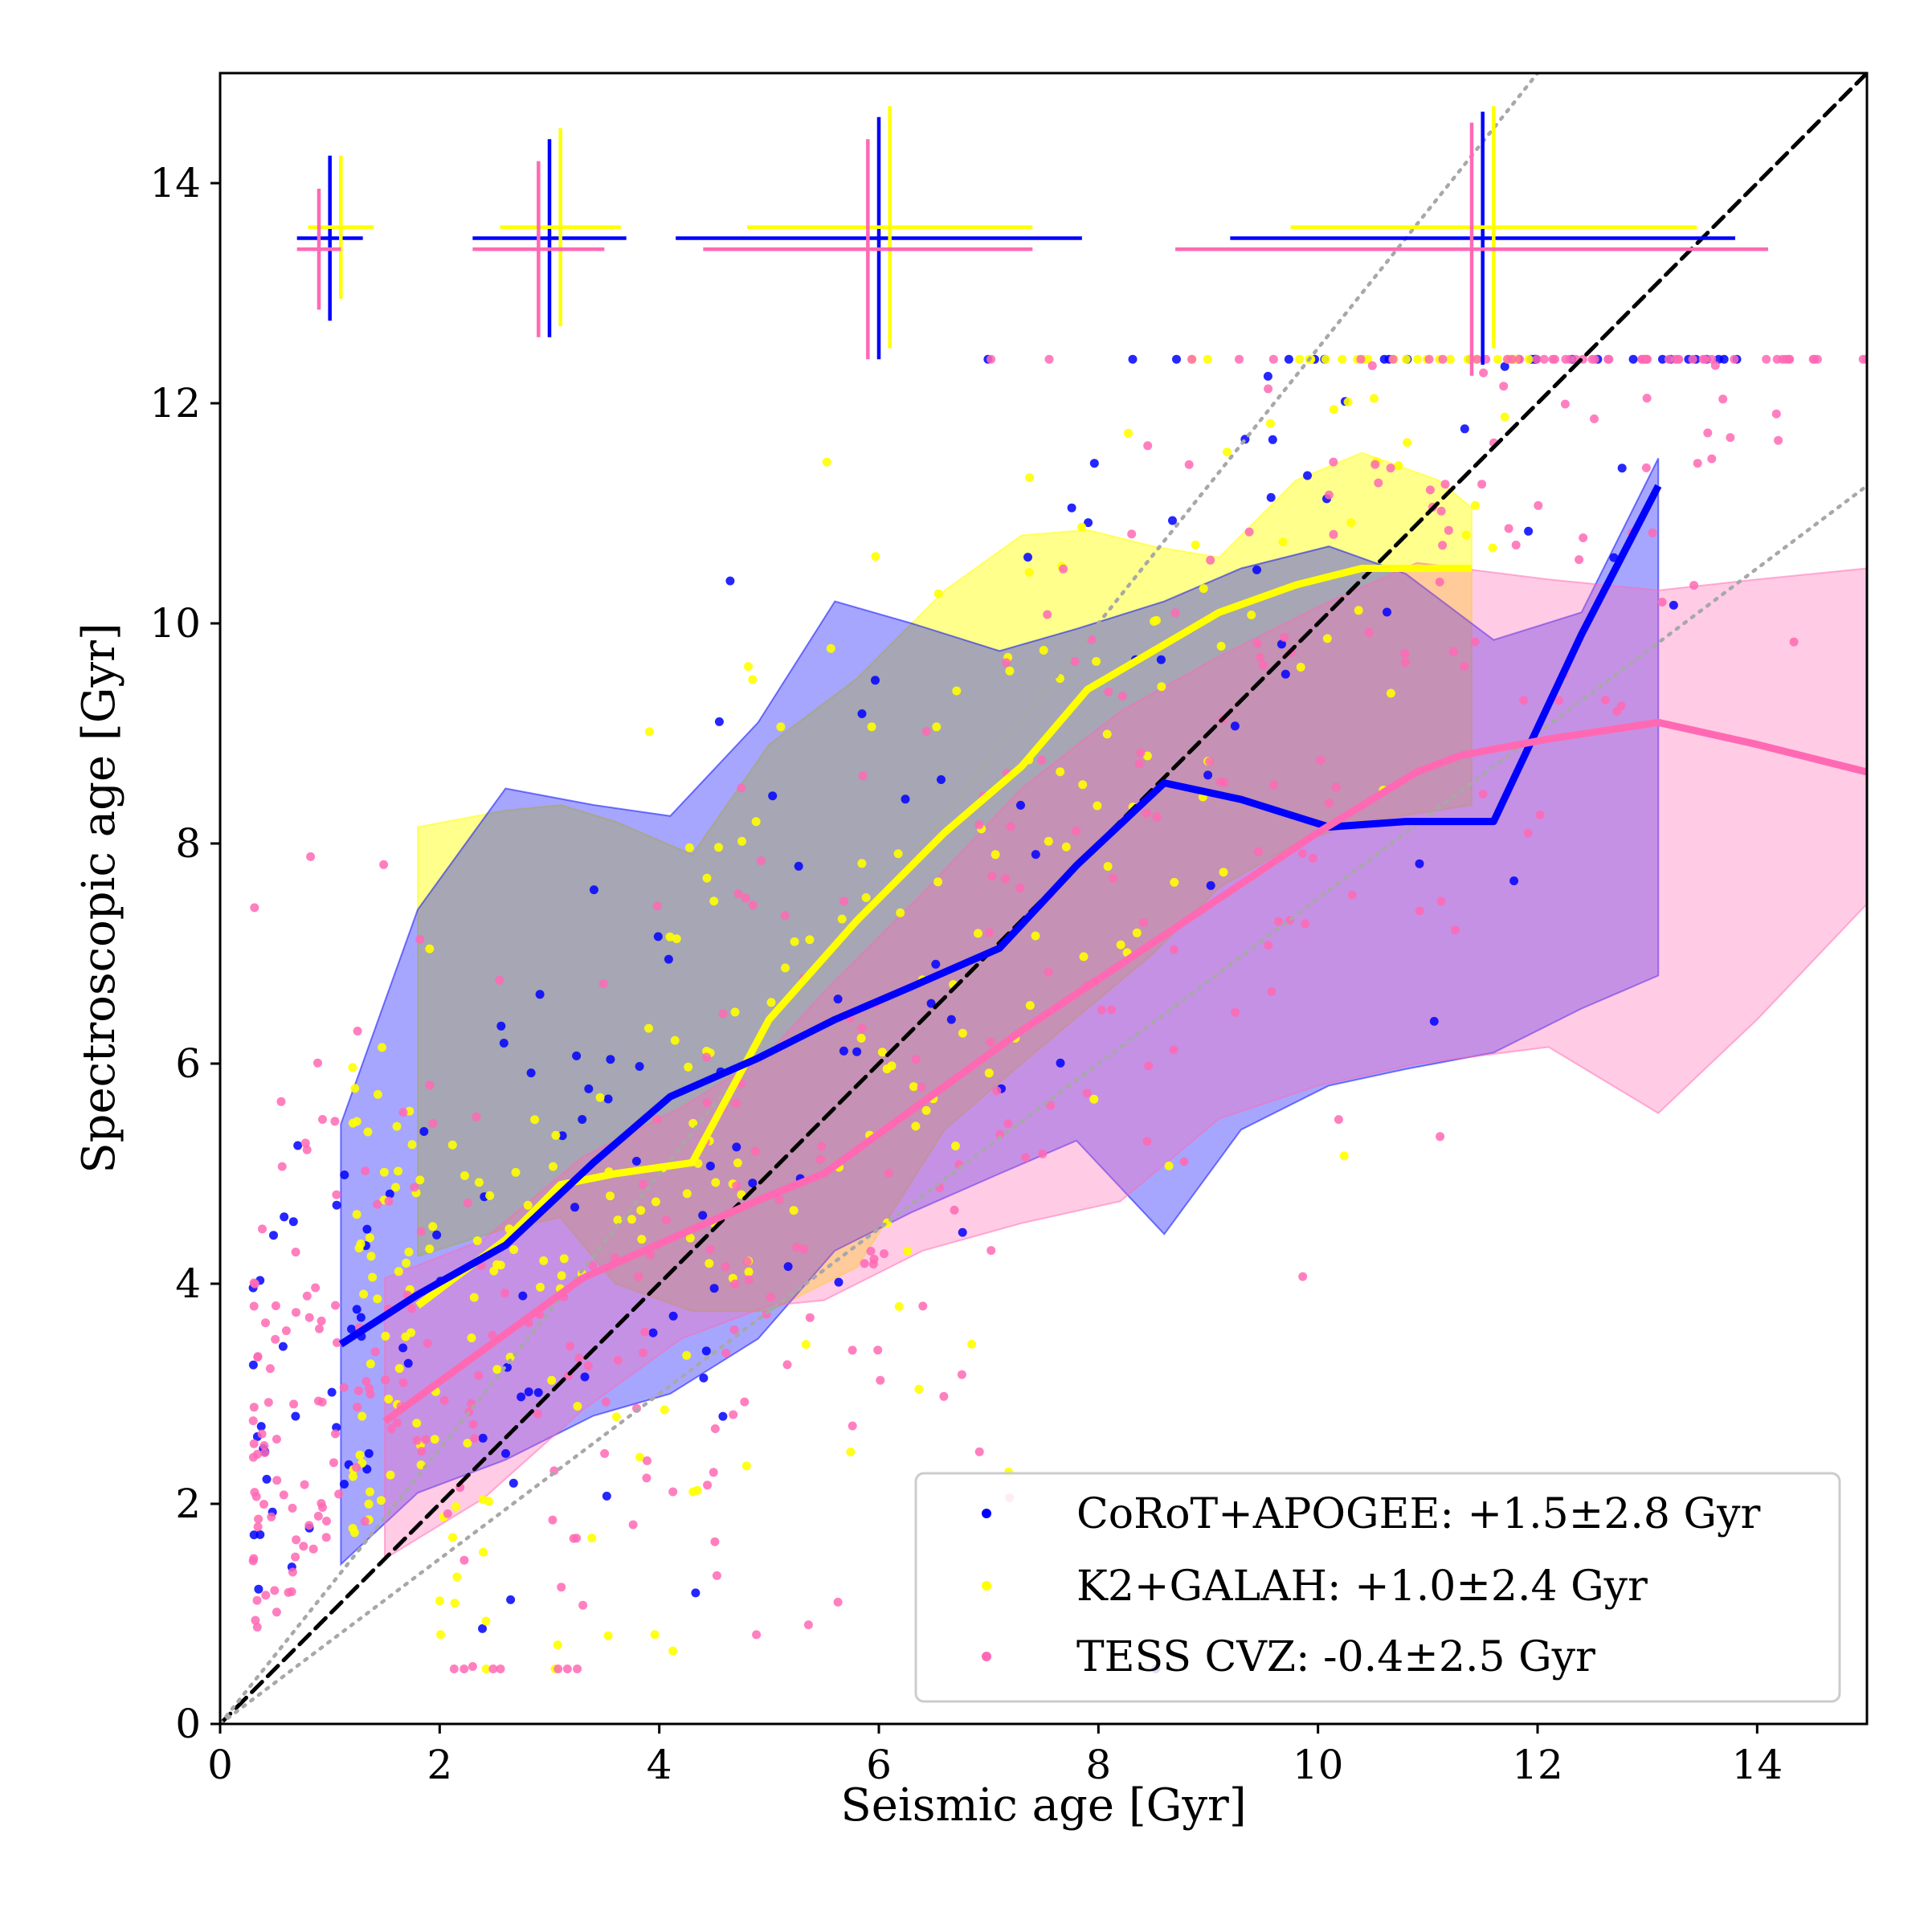 Image resolution: width=1928 pixels, height=1932 pixels. Describe the element at coordinates (987, 1586) in the screenshot. I see `legend-marker-k2` at that location.